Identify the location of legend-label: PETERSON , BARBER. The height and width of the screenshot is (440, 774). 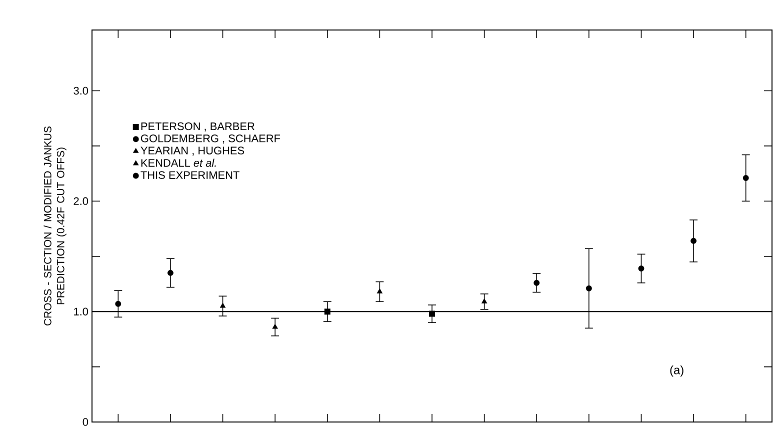
(197, 127).